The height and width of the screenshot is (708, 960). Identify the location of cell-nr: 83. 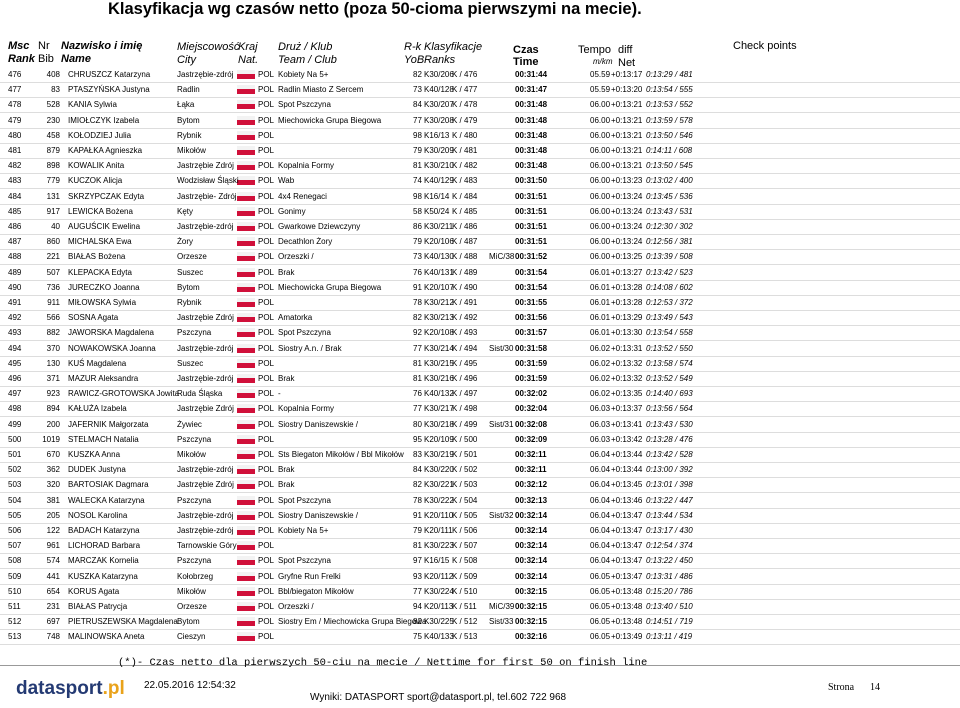
(55, 90).